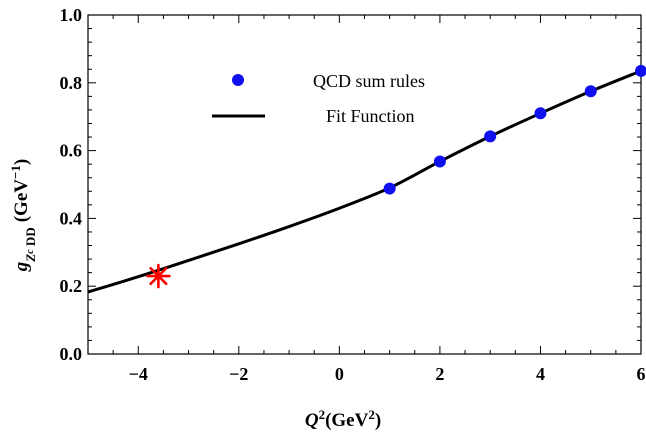  What do you see at coordinates (540, 374) in the screenshot?
I see `x-tick-label: 4` at bounding box center [540, 374].